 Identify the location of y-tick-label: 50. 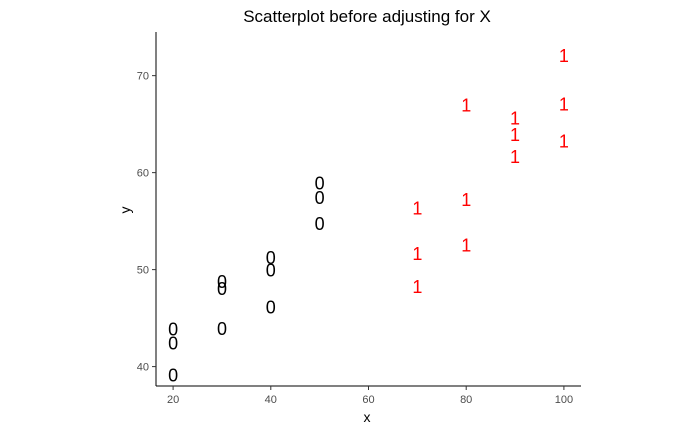
(143, 271).